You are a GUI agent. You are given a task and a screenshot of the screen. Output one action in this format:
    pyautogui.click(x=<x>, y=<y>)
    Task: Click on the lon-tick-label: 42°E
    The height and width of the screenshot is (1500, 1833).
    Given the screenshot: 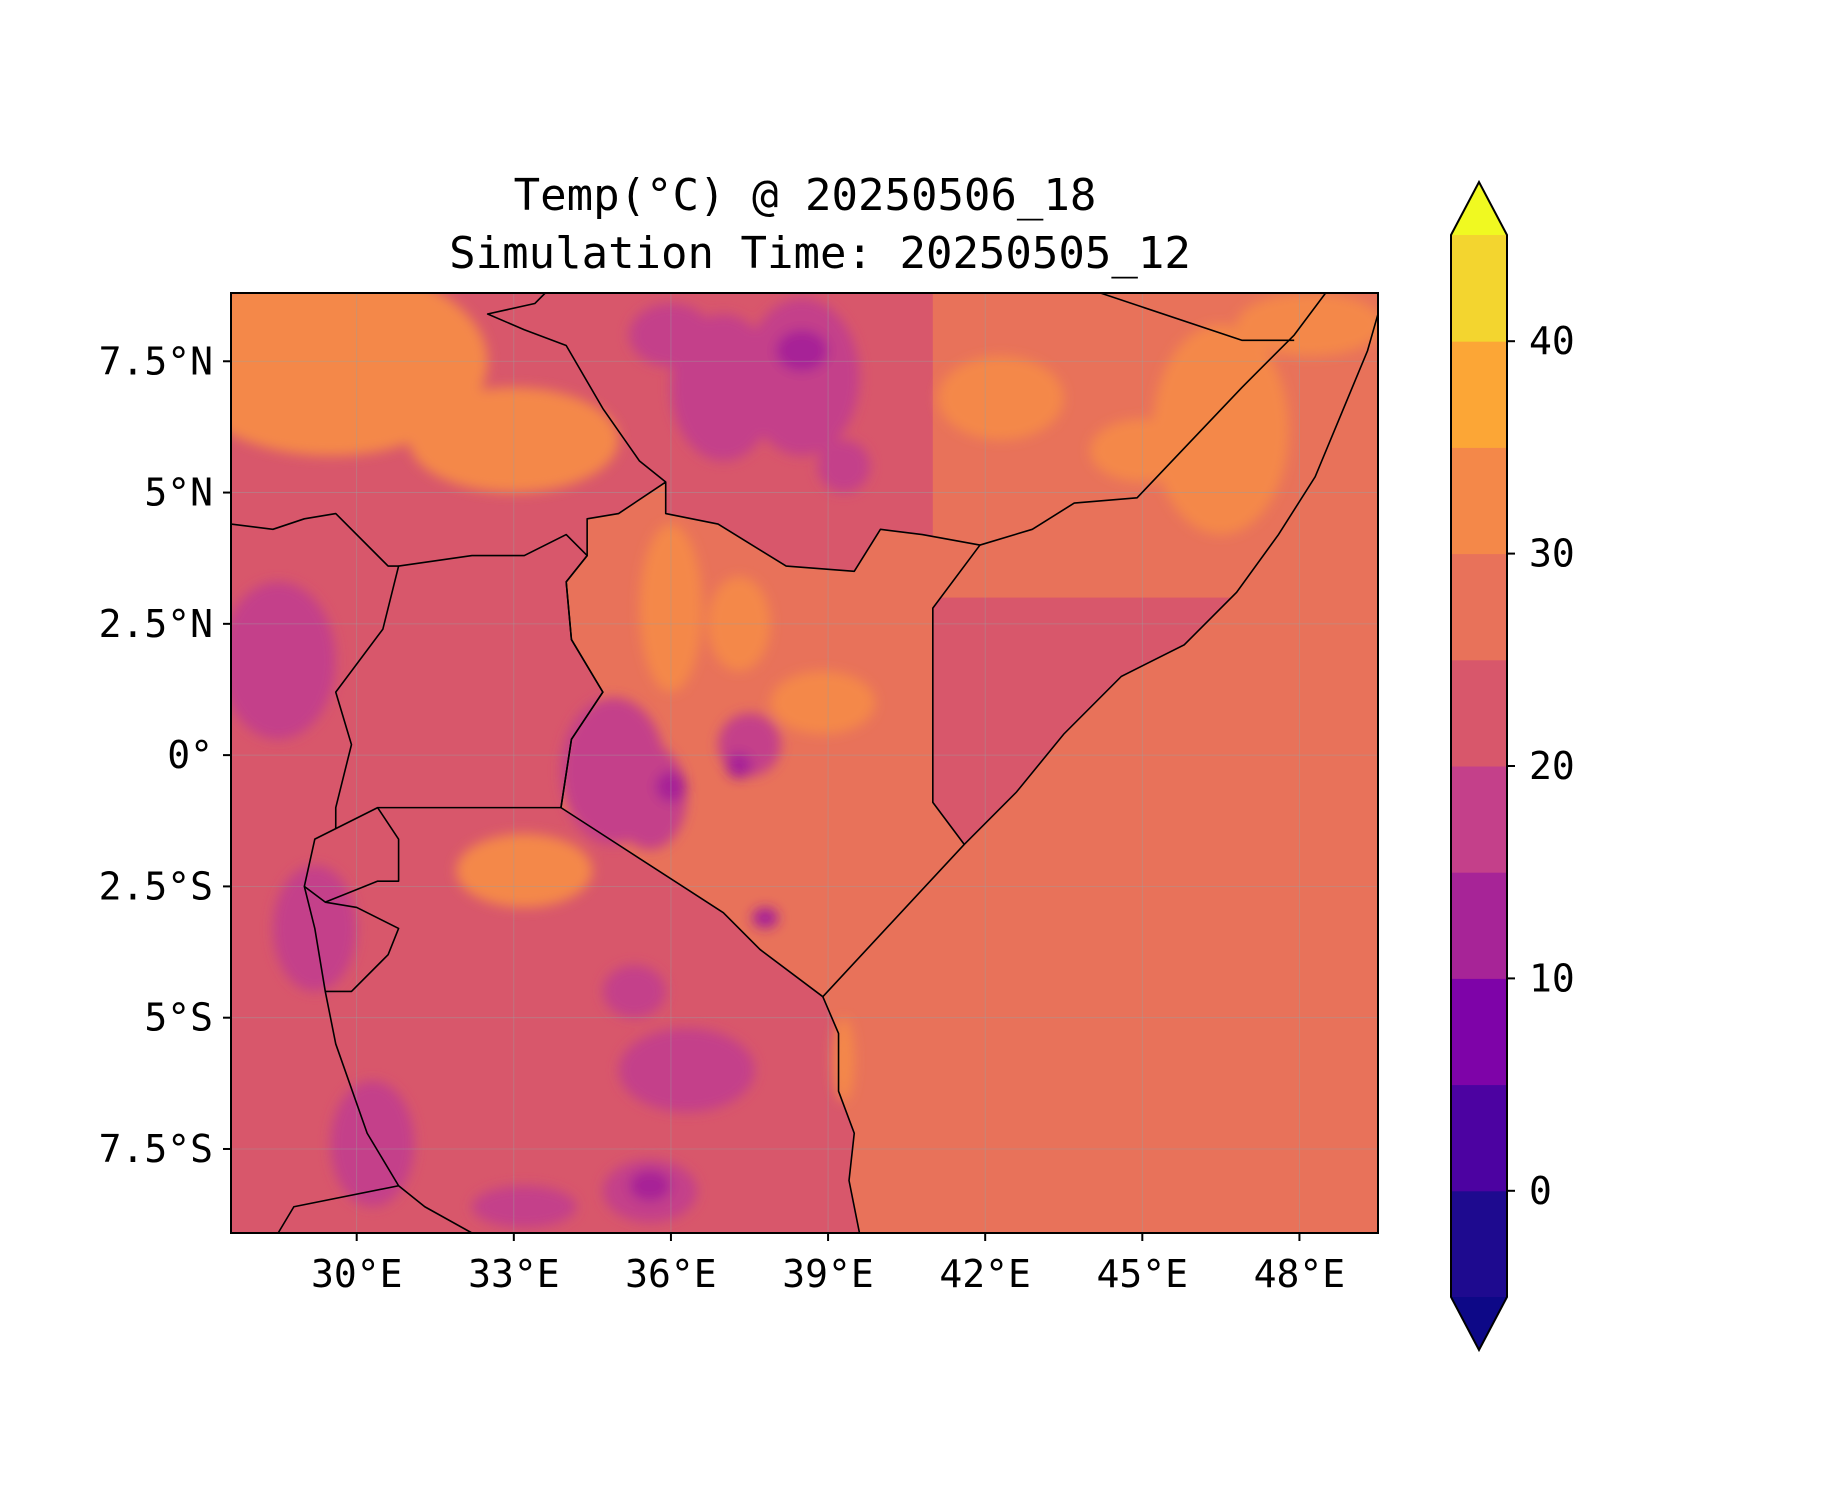 What is the action you would take?
    pyautogui.click(x=985, y=1274)
    